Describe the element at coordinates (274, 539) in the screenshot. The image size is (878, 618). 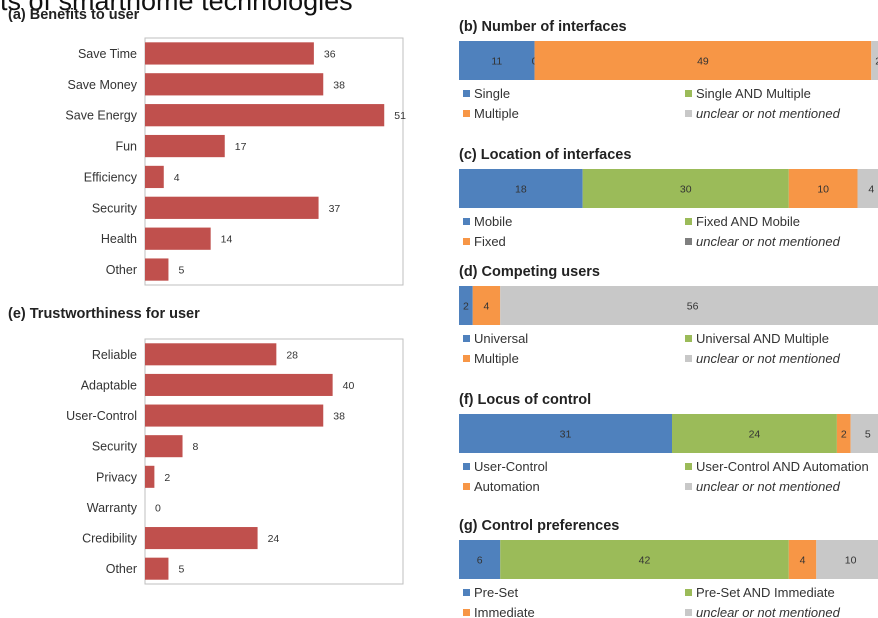
I see `e-value-label: 24` at that location.